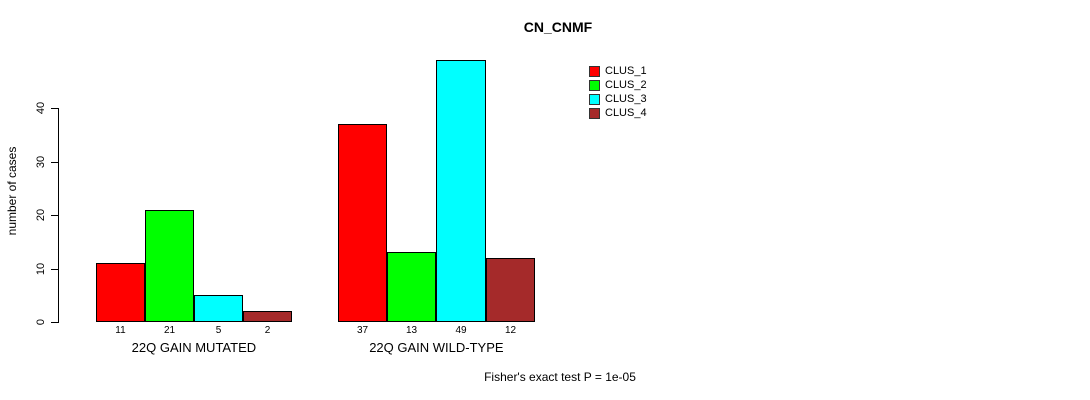 Image resolution: width=1090 pixels, height=400 pixels. I want to click on bar-value-label: 12, so click(510, 330).